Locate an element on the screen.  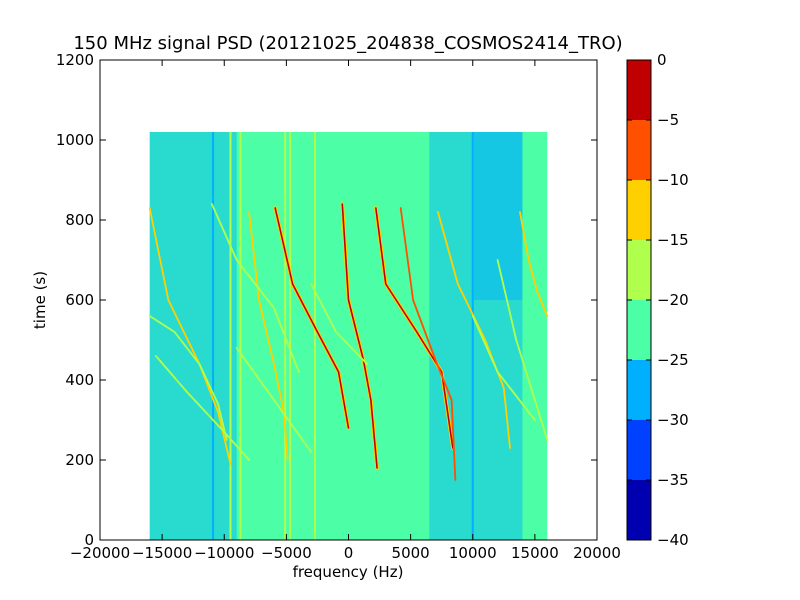
colorbar-tick-label: −30 is located at coordinates (673, 420).